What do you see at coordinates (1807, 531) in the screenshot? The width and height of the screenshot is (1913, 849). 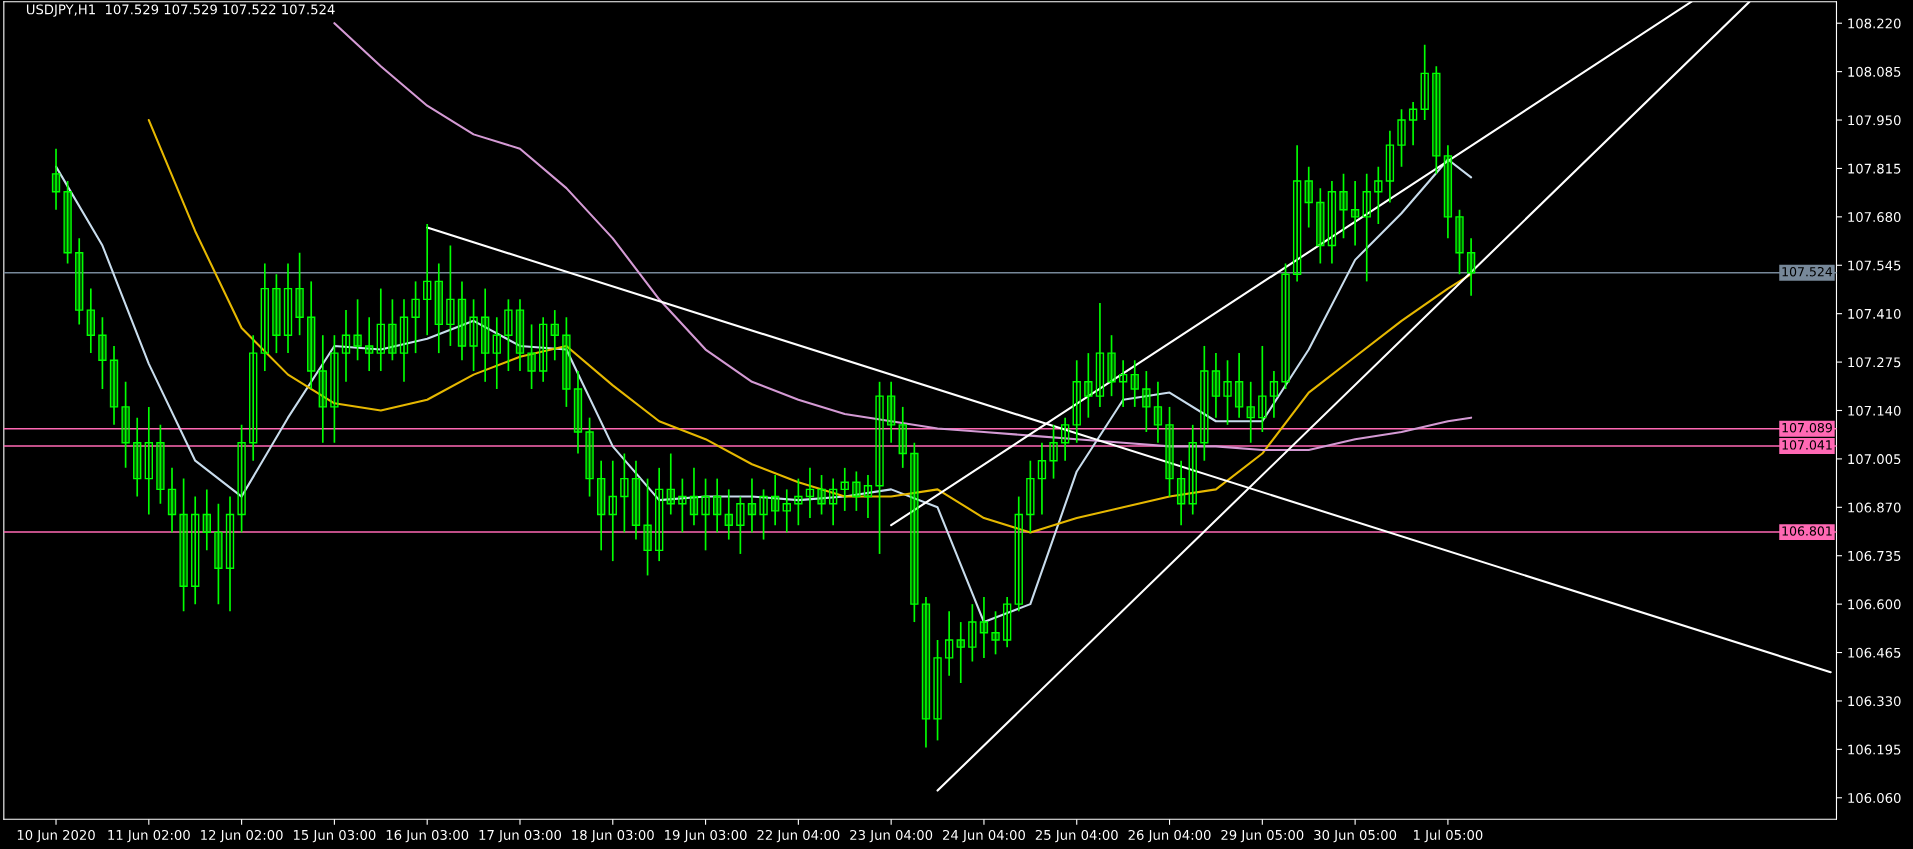 I see `ref-line-label: 106.801` at bounding box center [1807, 531].